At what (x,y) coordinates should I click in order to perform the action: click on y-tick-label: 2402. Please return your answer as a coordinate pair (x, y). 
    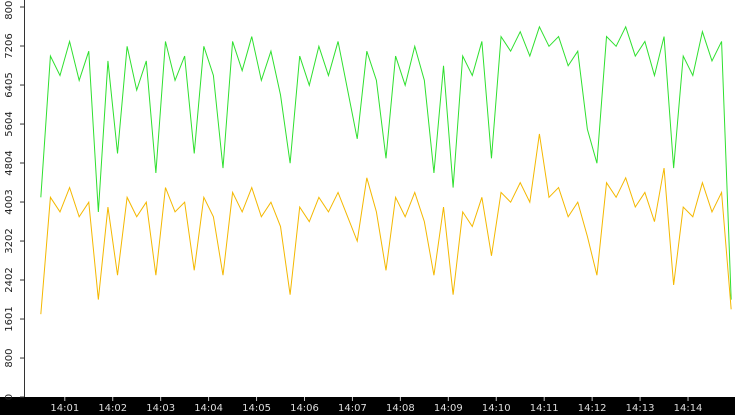
    Looking at the image, I should click on (9, 279).